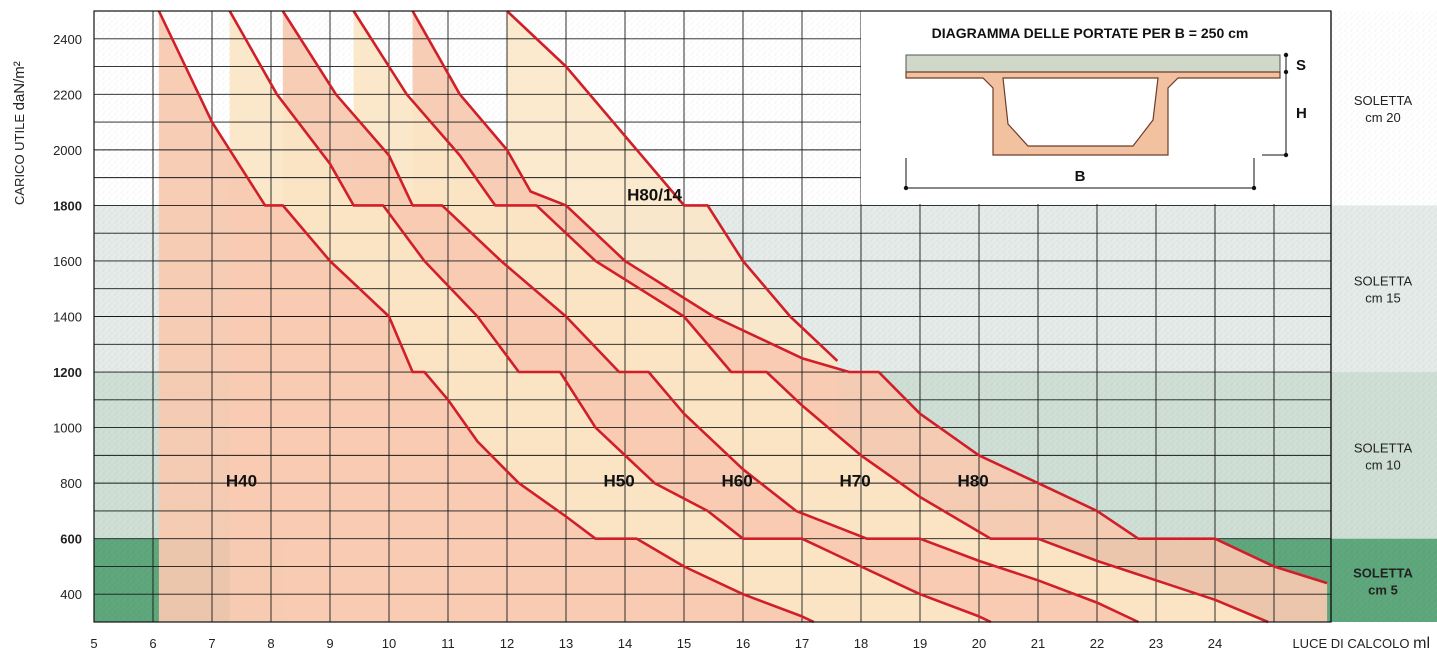 The width and height of the screenshot is (1437, 652). Describe the element at coordinates (93, 643) in the screenshot. I see `x-tick-5: 5` at that location.